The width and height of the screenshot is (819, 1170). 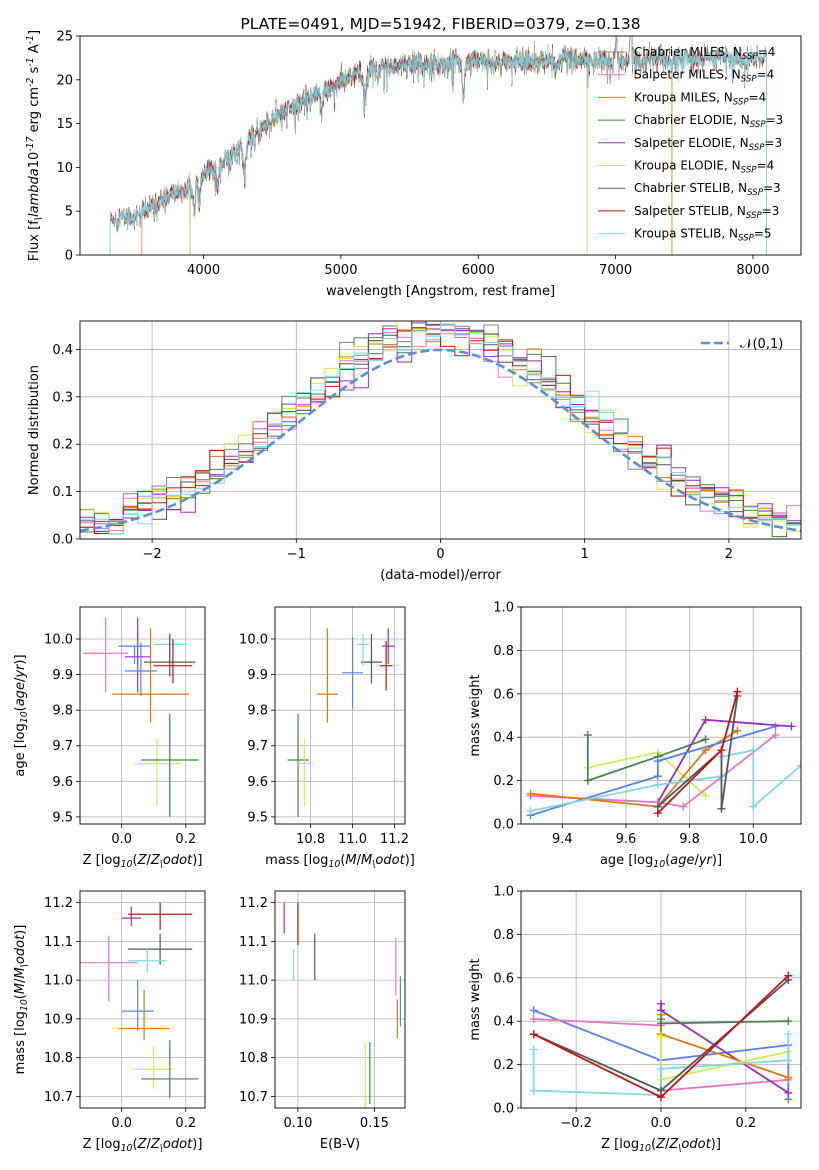 What do you see at coordinates (64, 168) in the screenshot?
I see `y-tick-label: 10` at bounding box center [64, 168].